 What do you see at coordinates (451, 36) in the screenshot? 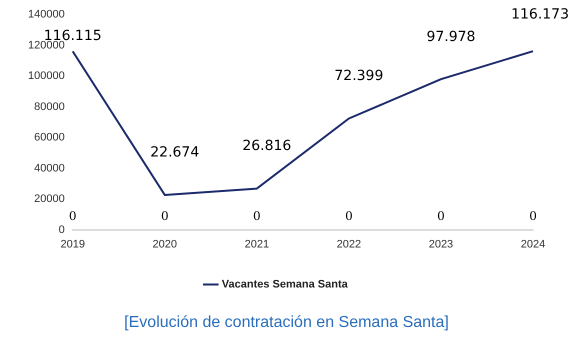
I see `data-label: 97.978` at bounding box center [451, 36].